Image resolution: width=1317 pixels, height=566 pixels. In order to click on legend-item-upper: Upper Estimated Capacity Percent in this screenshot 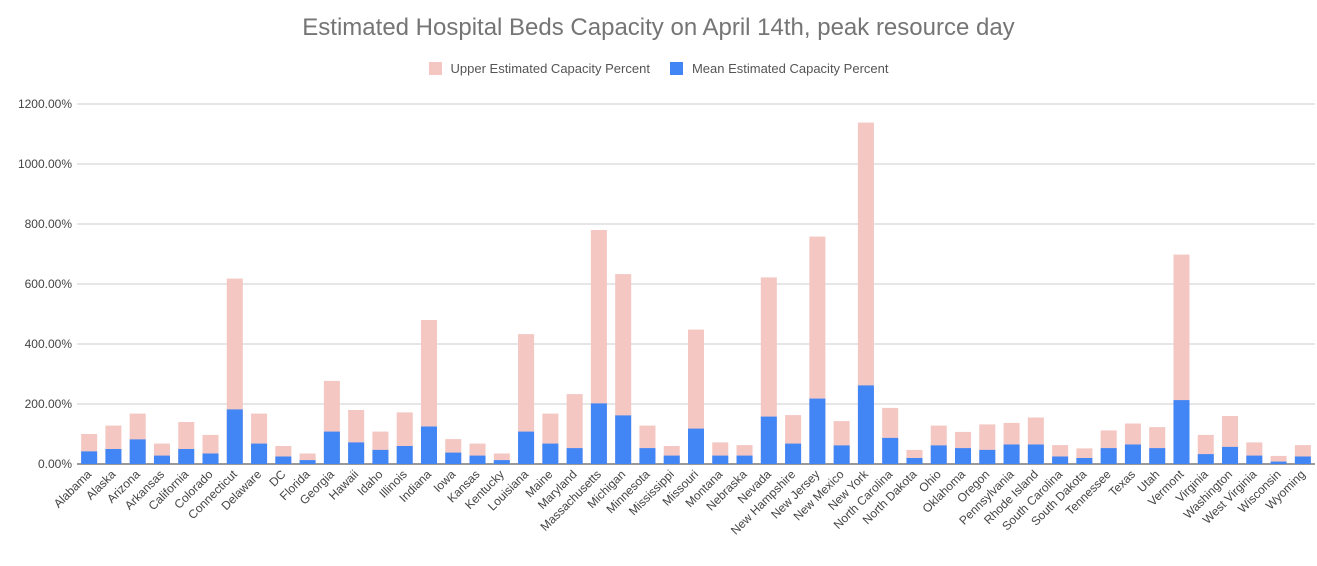, I will do `click(539, 68)`.